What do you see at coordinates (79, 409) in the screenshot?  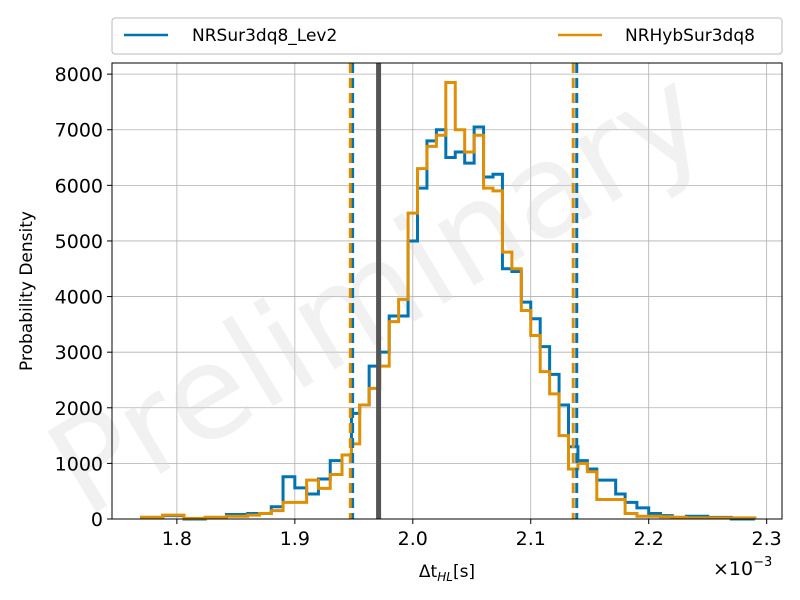 I see `y-tick-label: 2000` at bounding box center [79, 409].